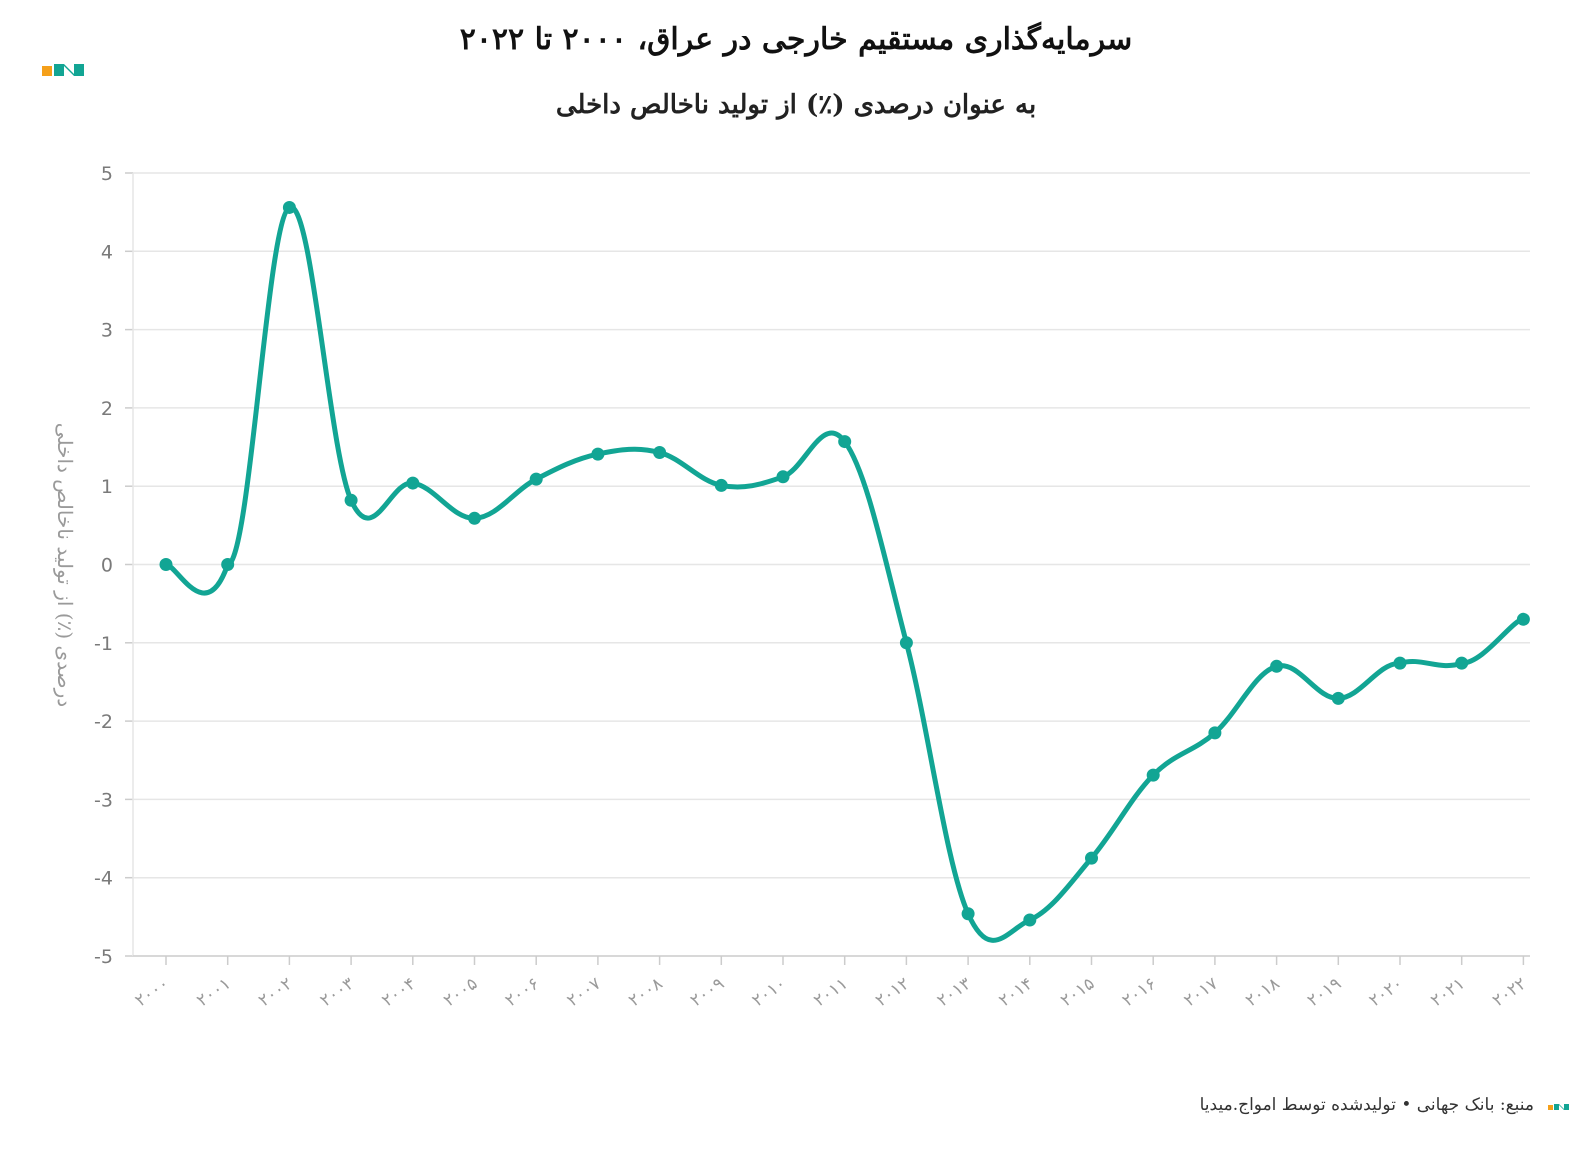 This screenshot has height=1150, width=1592. Describe the element at coordinates (103, 644) in the screenshot. I see `y-tick-label: -1` at that location.